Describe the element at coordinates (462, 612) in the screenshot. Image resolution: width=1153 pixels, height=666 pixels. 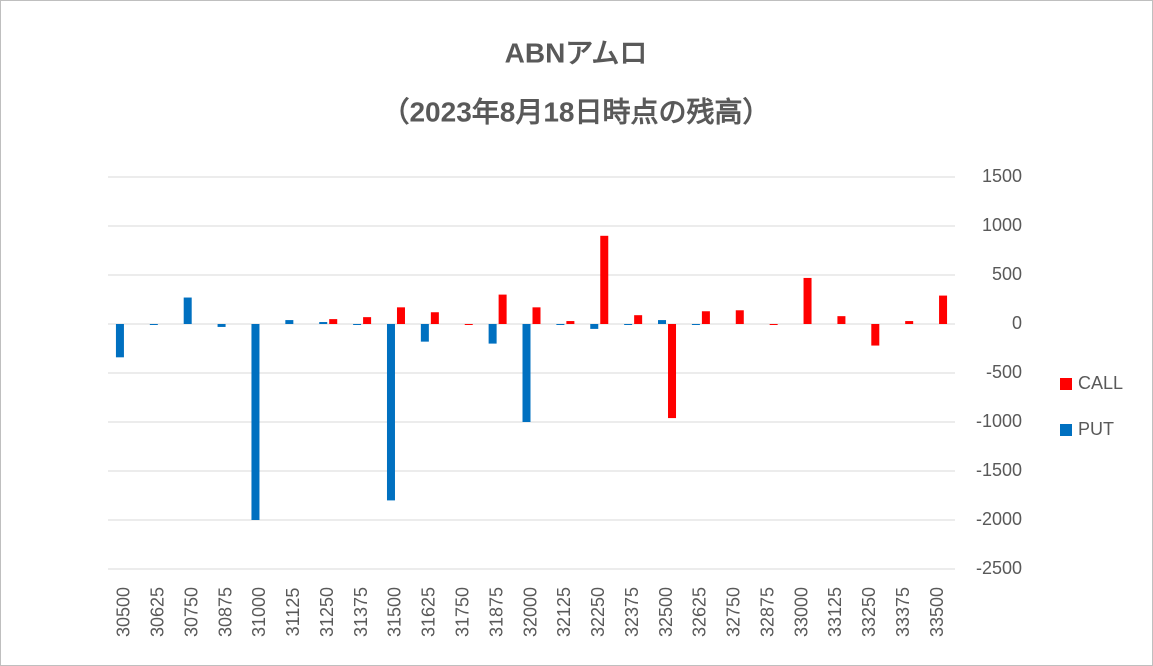
I see `x-tick-label: 31750` at that location.